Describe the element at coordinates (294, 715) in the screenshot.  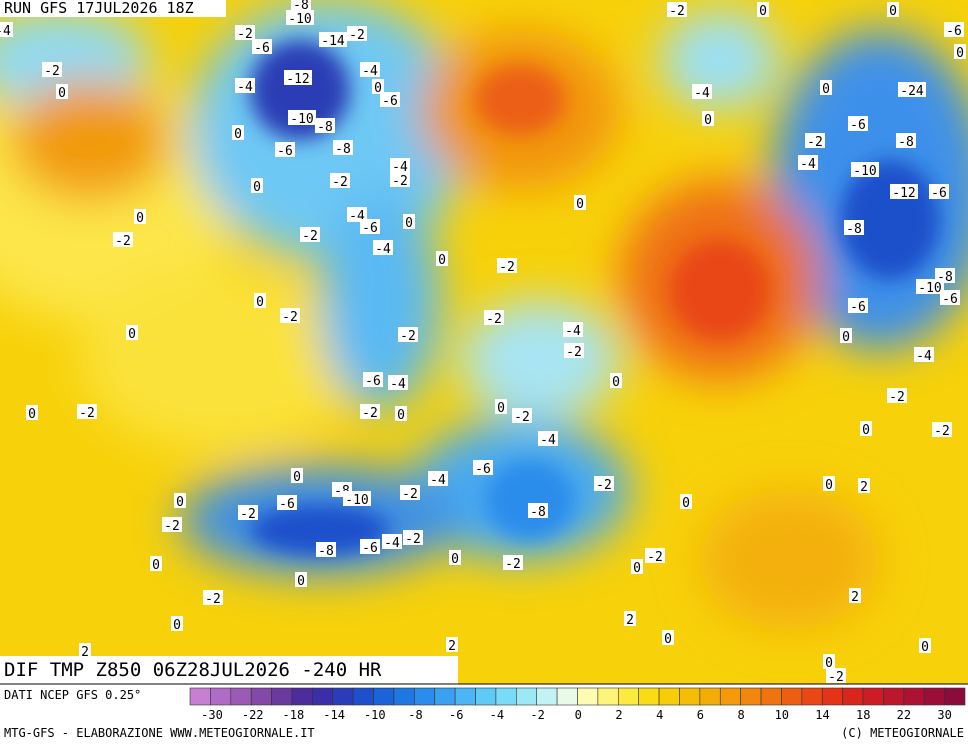
I see `colorbar-tick-label: -18` at that location.